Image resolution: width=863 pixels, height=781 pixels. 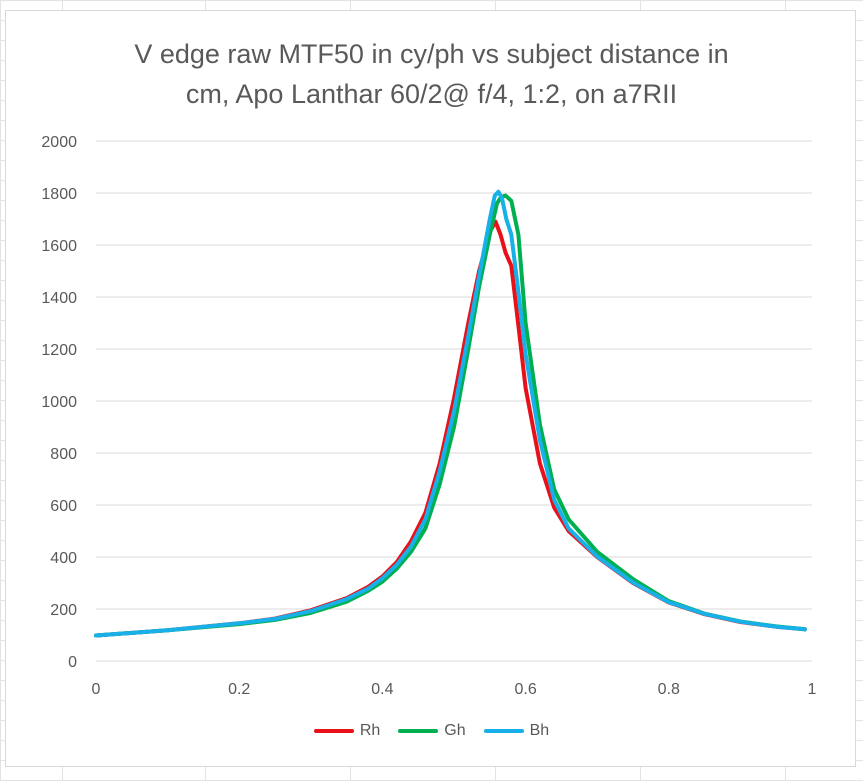 I want to click on legend-item-rh: Rh, so click(x=347, y=731).